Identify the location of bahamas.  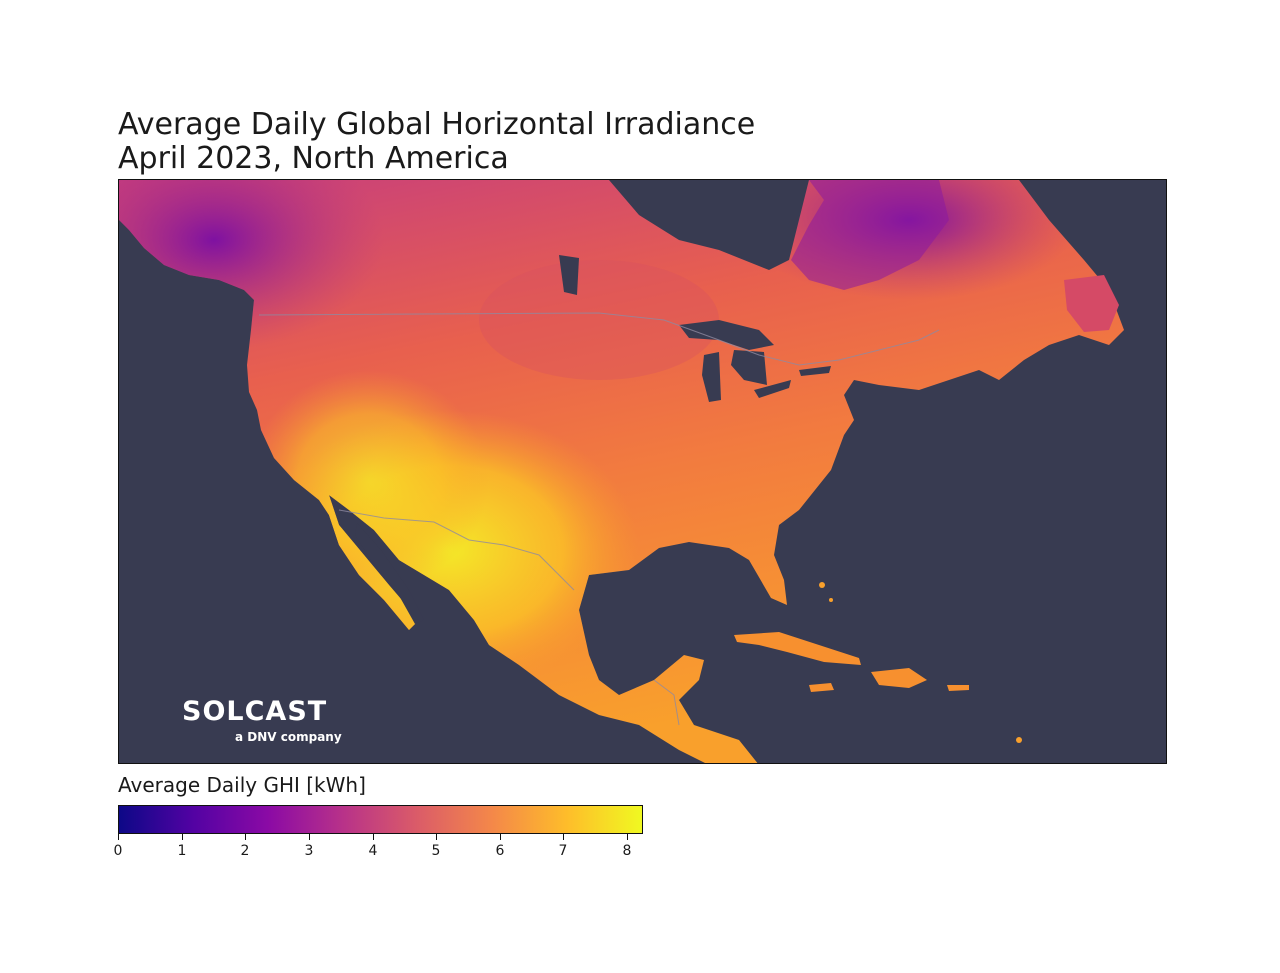
(822, 585).